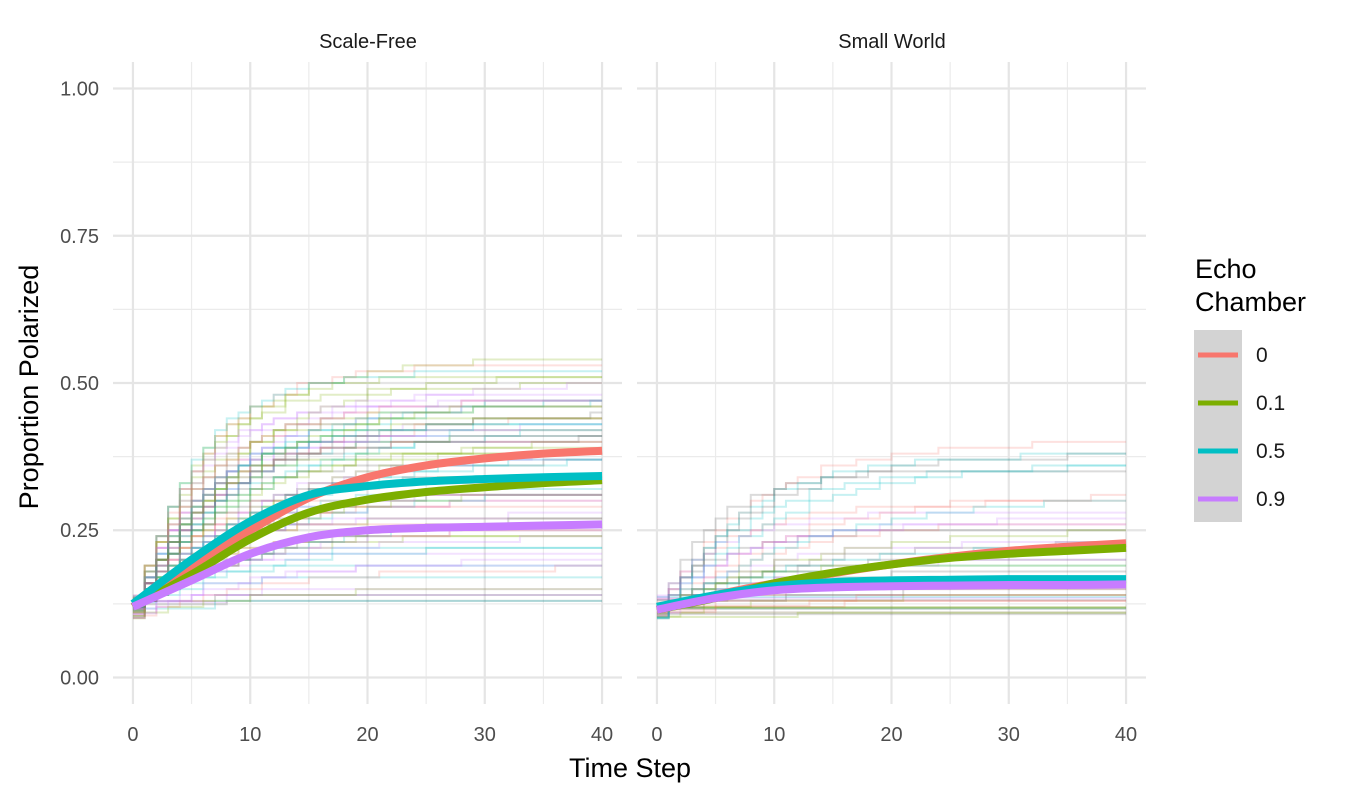 The height and width of the screenshot is (800, 1350). I want to click on y-tick-label: 0.00, so click(79, 678).